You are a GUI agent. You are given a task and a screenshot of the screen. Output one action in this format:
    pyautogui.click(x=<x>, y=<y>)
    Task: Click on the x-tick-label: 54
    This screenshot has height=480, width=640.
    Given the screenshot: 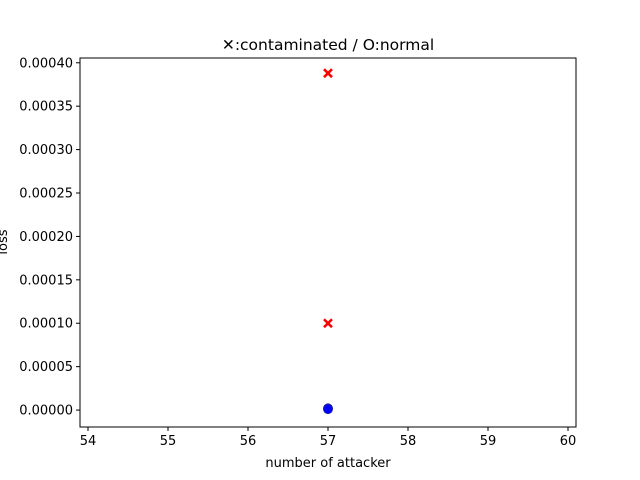 What is the action you would take?
    pyautogui.click(x=88, y=441)
    